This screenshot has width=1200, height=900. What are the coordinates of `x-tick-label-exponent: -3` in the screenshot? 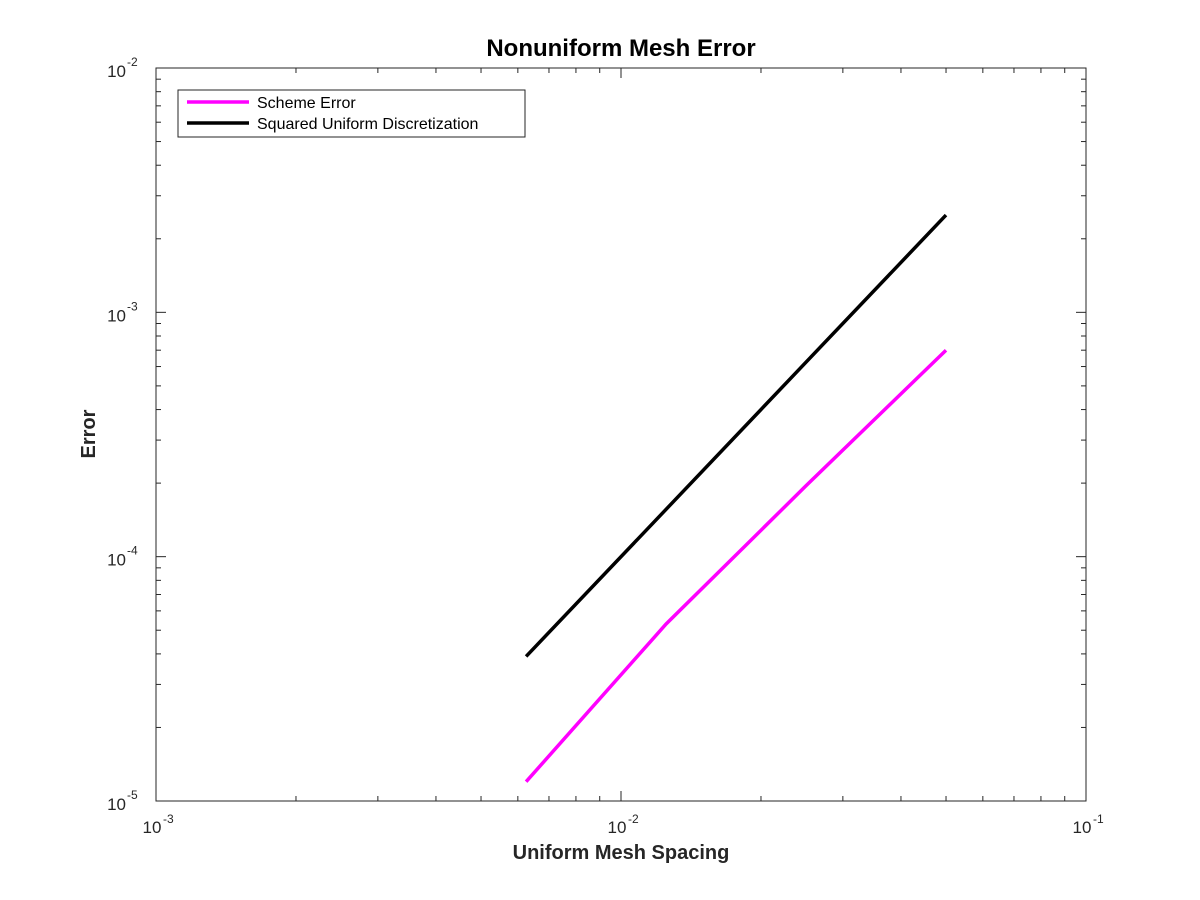 It's located at (168, 819).